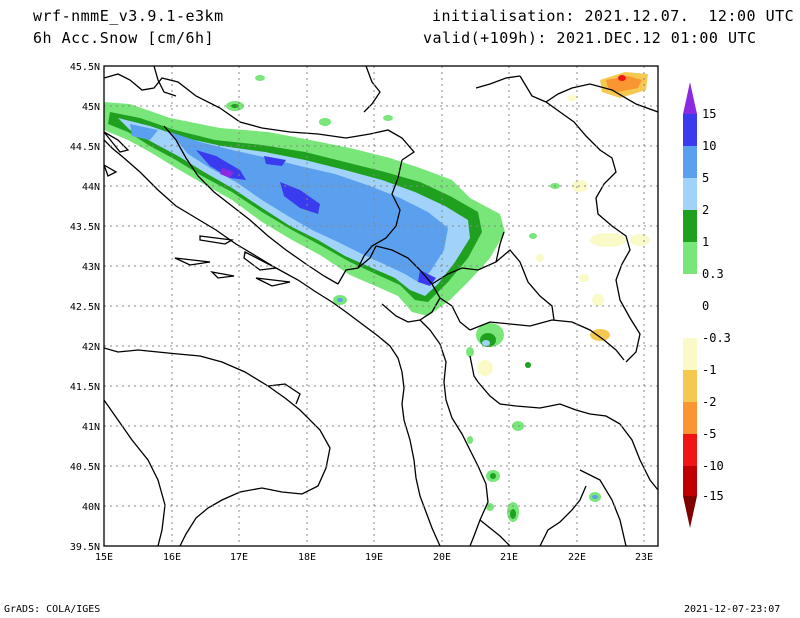 The height and width of the screenshot is (618, 800). Describe the element at coordinates (732, 609) in the screenshot. I see `footer-timestamp: 2021-12-07-23:07` at that location.